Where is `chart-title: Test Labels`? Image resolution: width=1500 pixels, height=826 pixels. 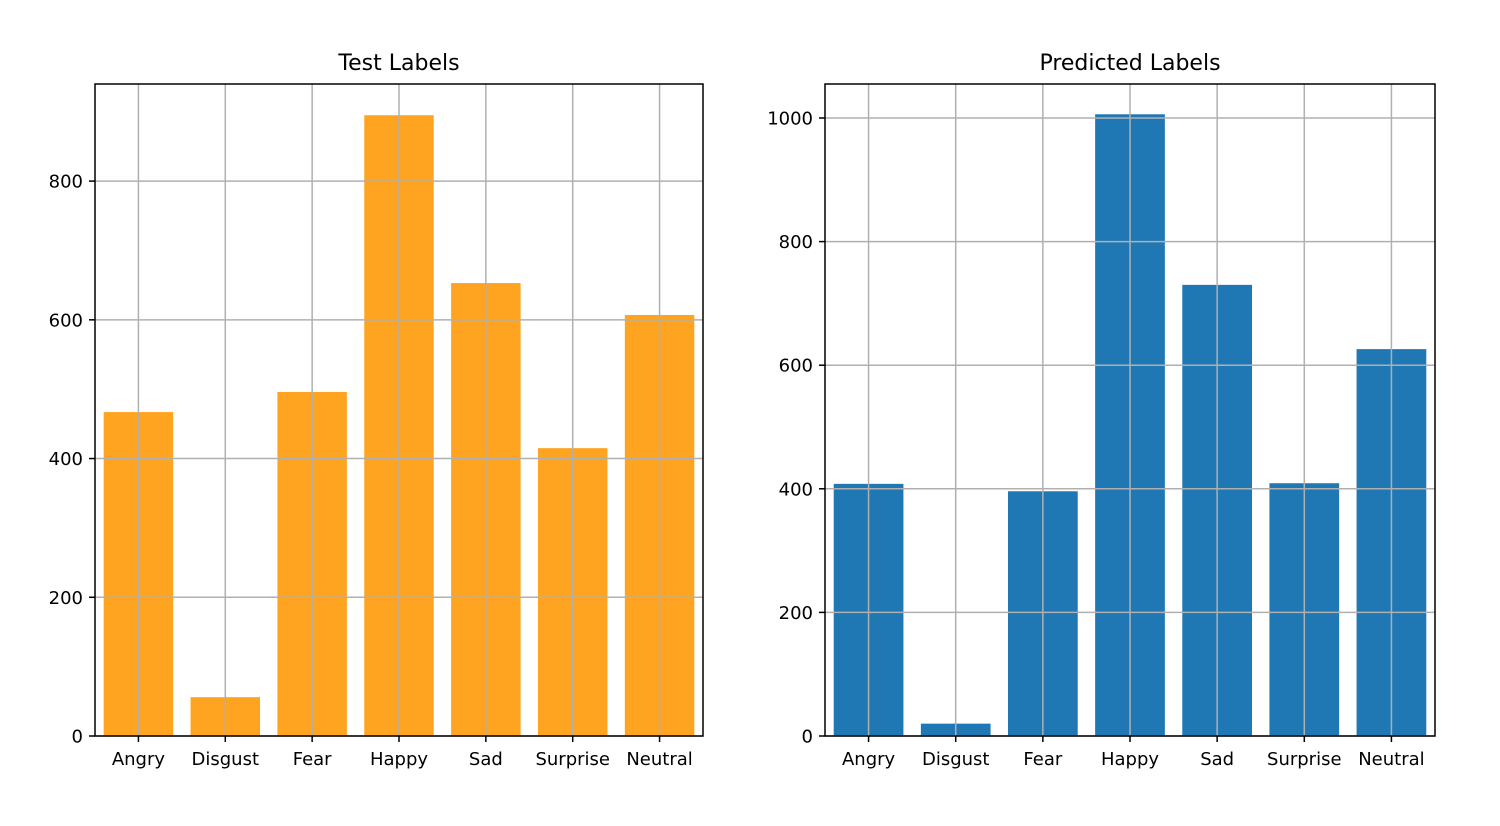 chart-title: Test Labels is located at coordinates (398, 63).